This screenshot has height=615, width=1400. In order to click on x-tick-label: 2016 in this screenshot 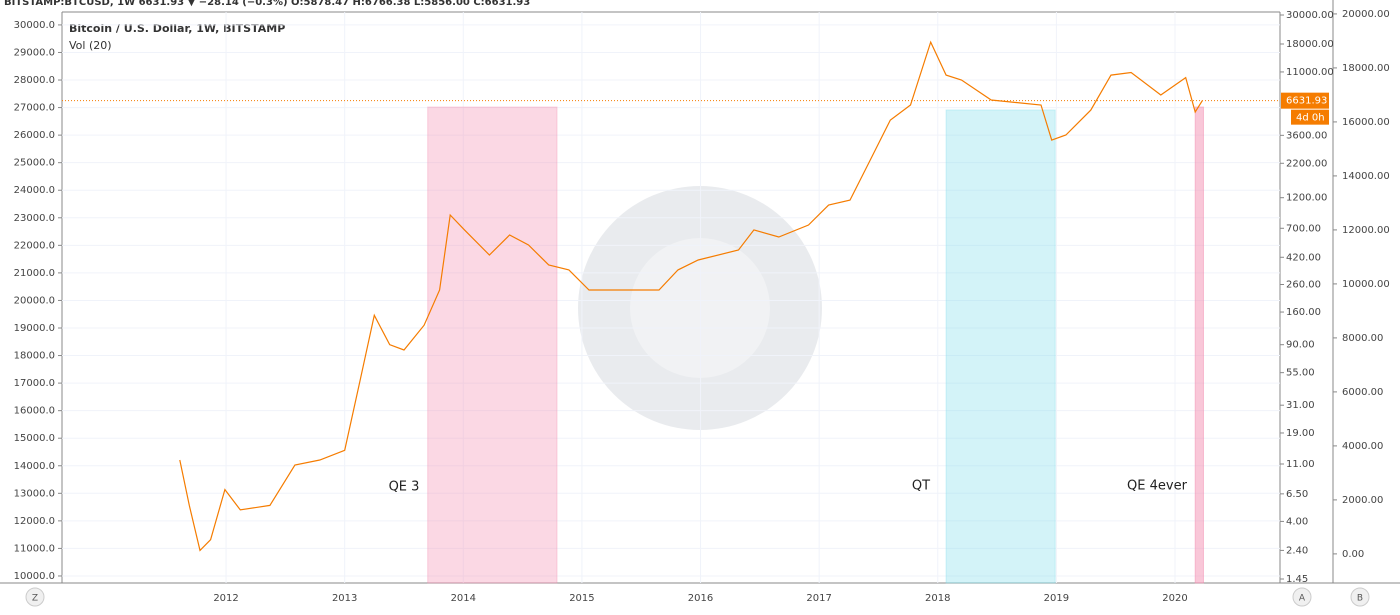, I will do `click(700, 598)`.